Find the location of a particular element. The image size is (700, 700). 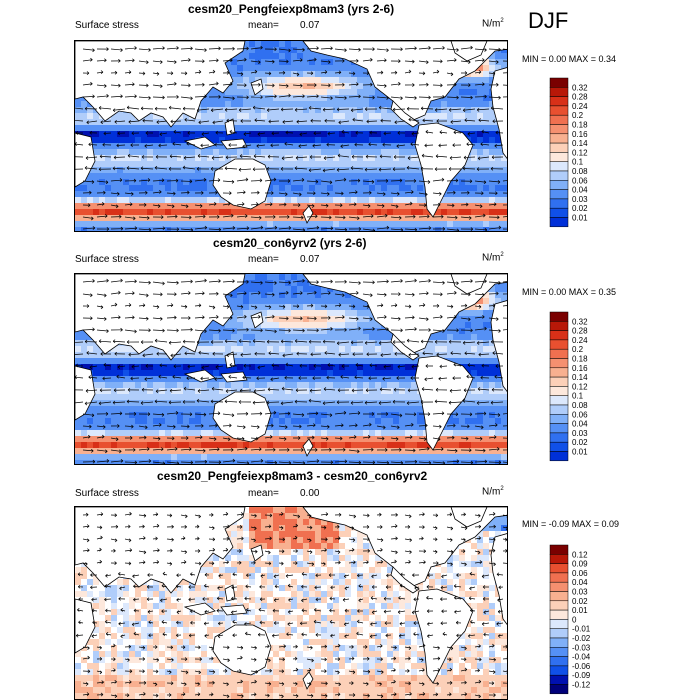

panel-3-mean-label: mean= is located at coordinates (263, 493).